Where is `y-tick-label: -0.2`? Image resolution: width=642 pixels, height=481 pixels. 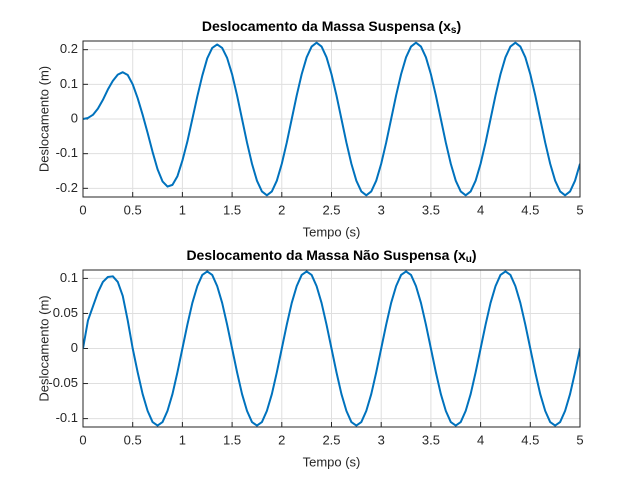 y-tick-label: -0.2 is located at coordinates (67, 187).